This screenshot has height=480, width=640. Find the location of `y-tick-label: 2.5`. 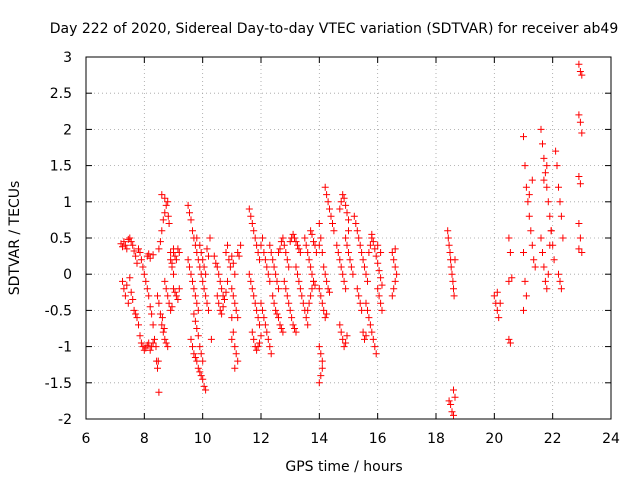

y-tick-label: 2.5 is located at coordinates (61, 94).